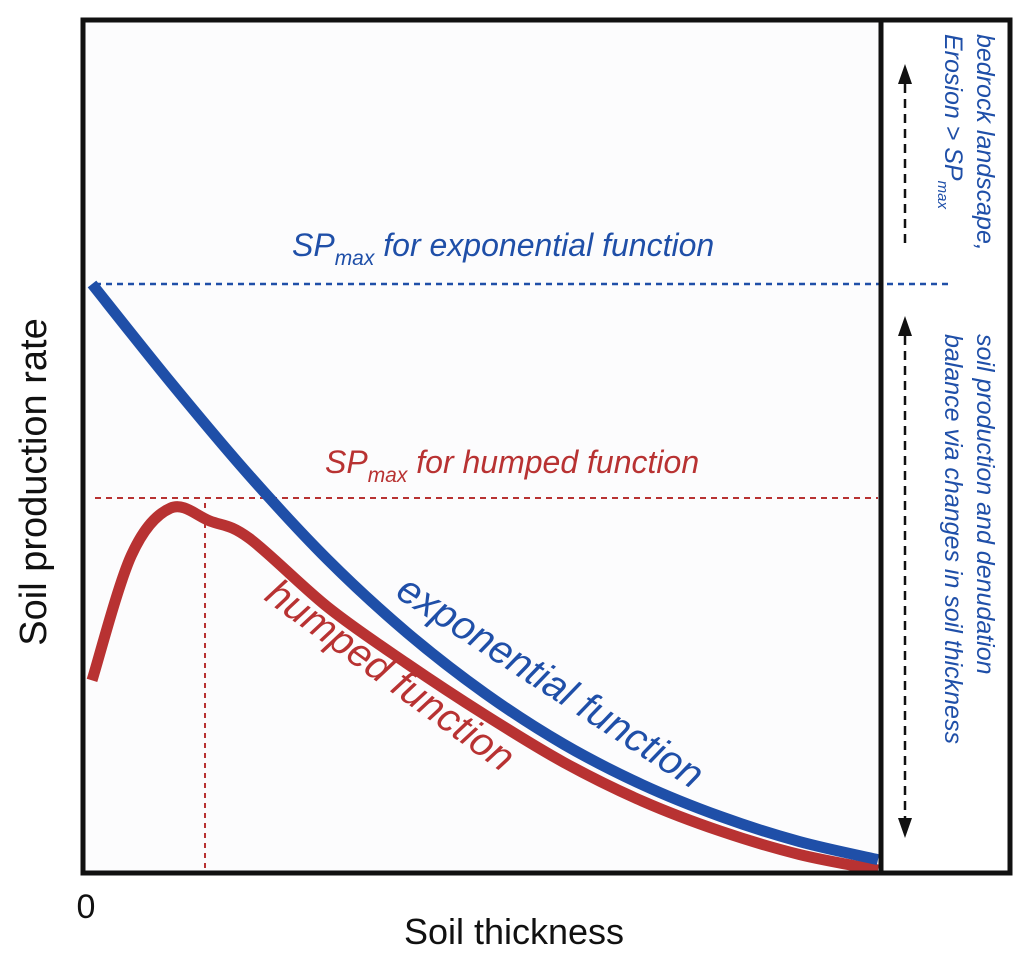 This screenshot has width=1032, height=958. I want to click on erosion-text: Erosion > SPmax, so click(950, 121).